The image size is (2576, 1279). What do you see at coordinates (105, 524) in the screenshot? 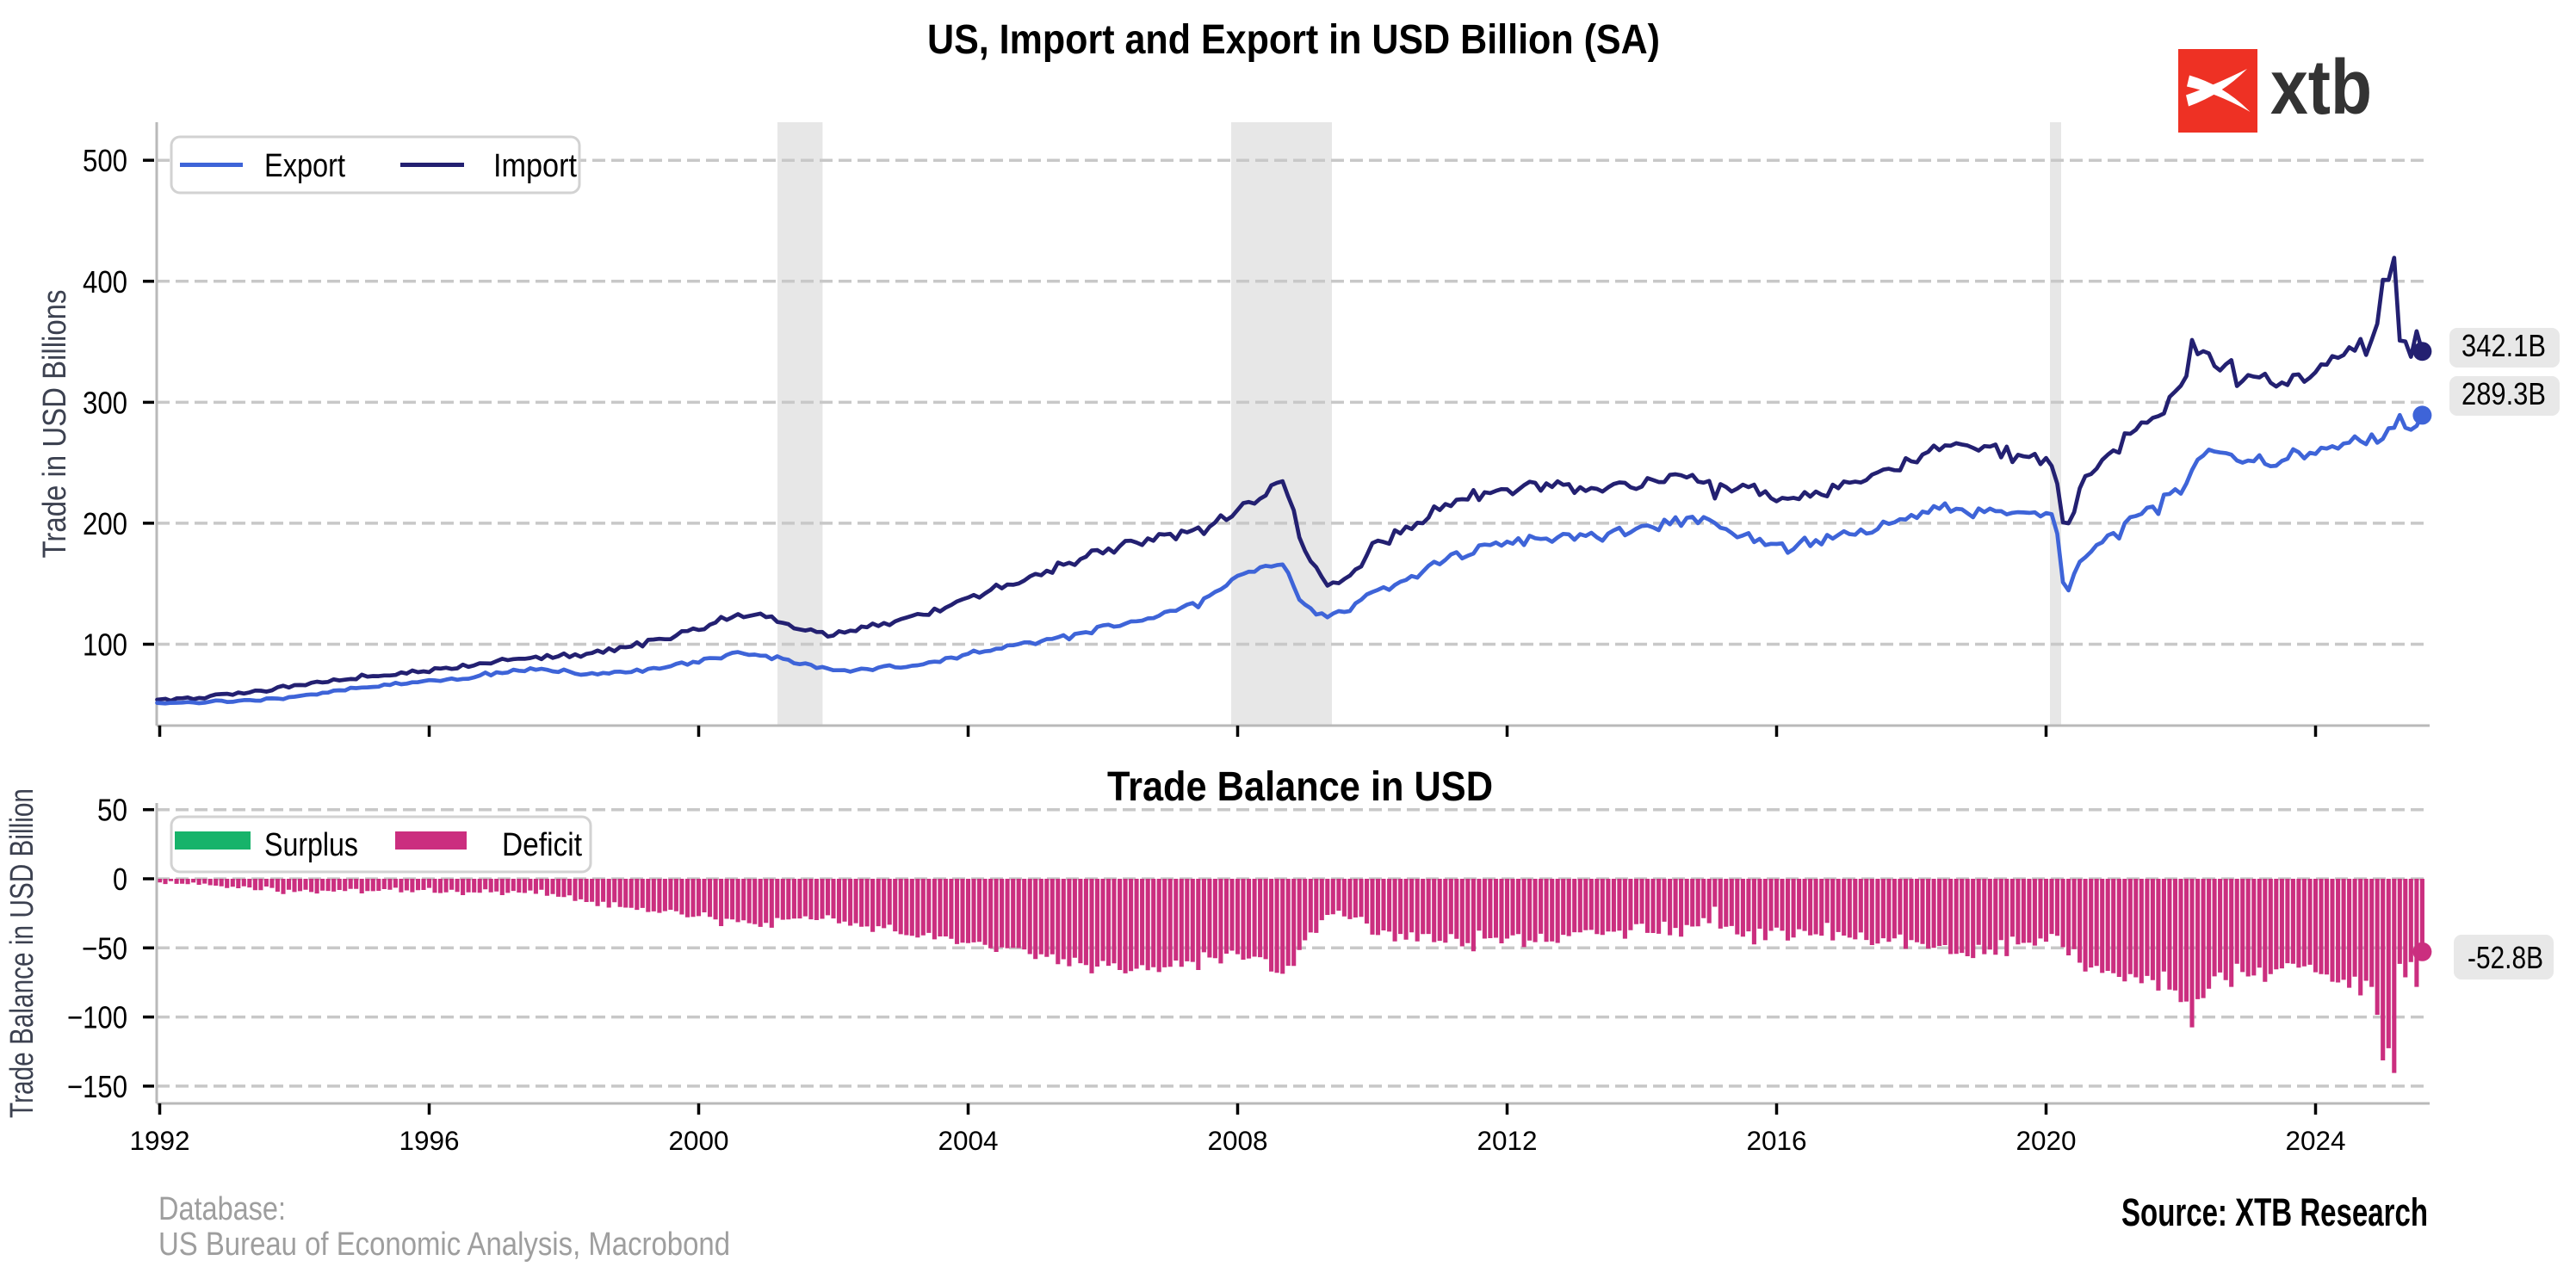
I see `svg-text: 200` at bounding box center [105, 524].